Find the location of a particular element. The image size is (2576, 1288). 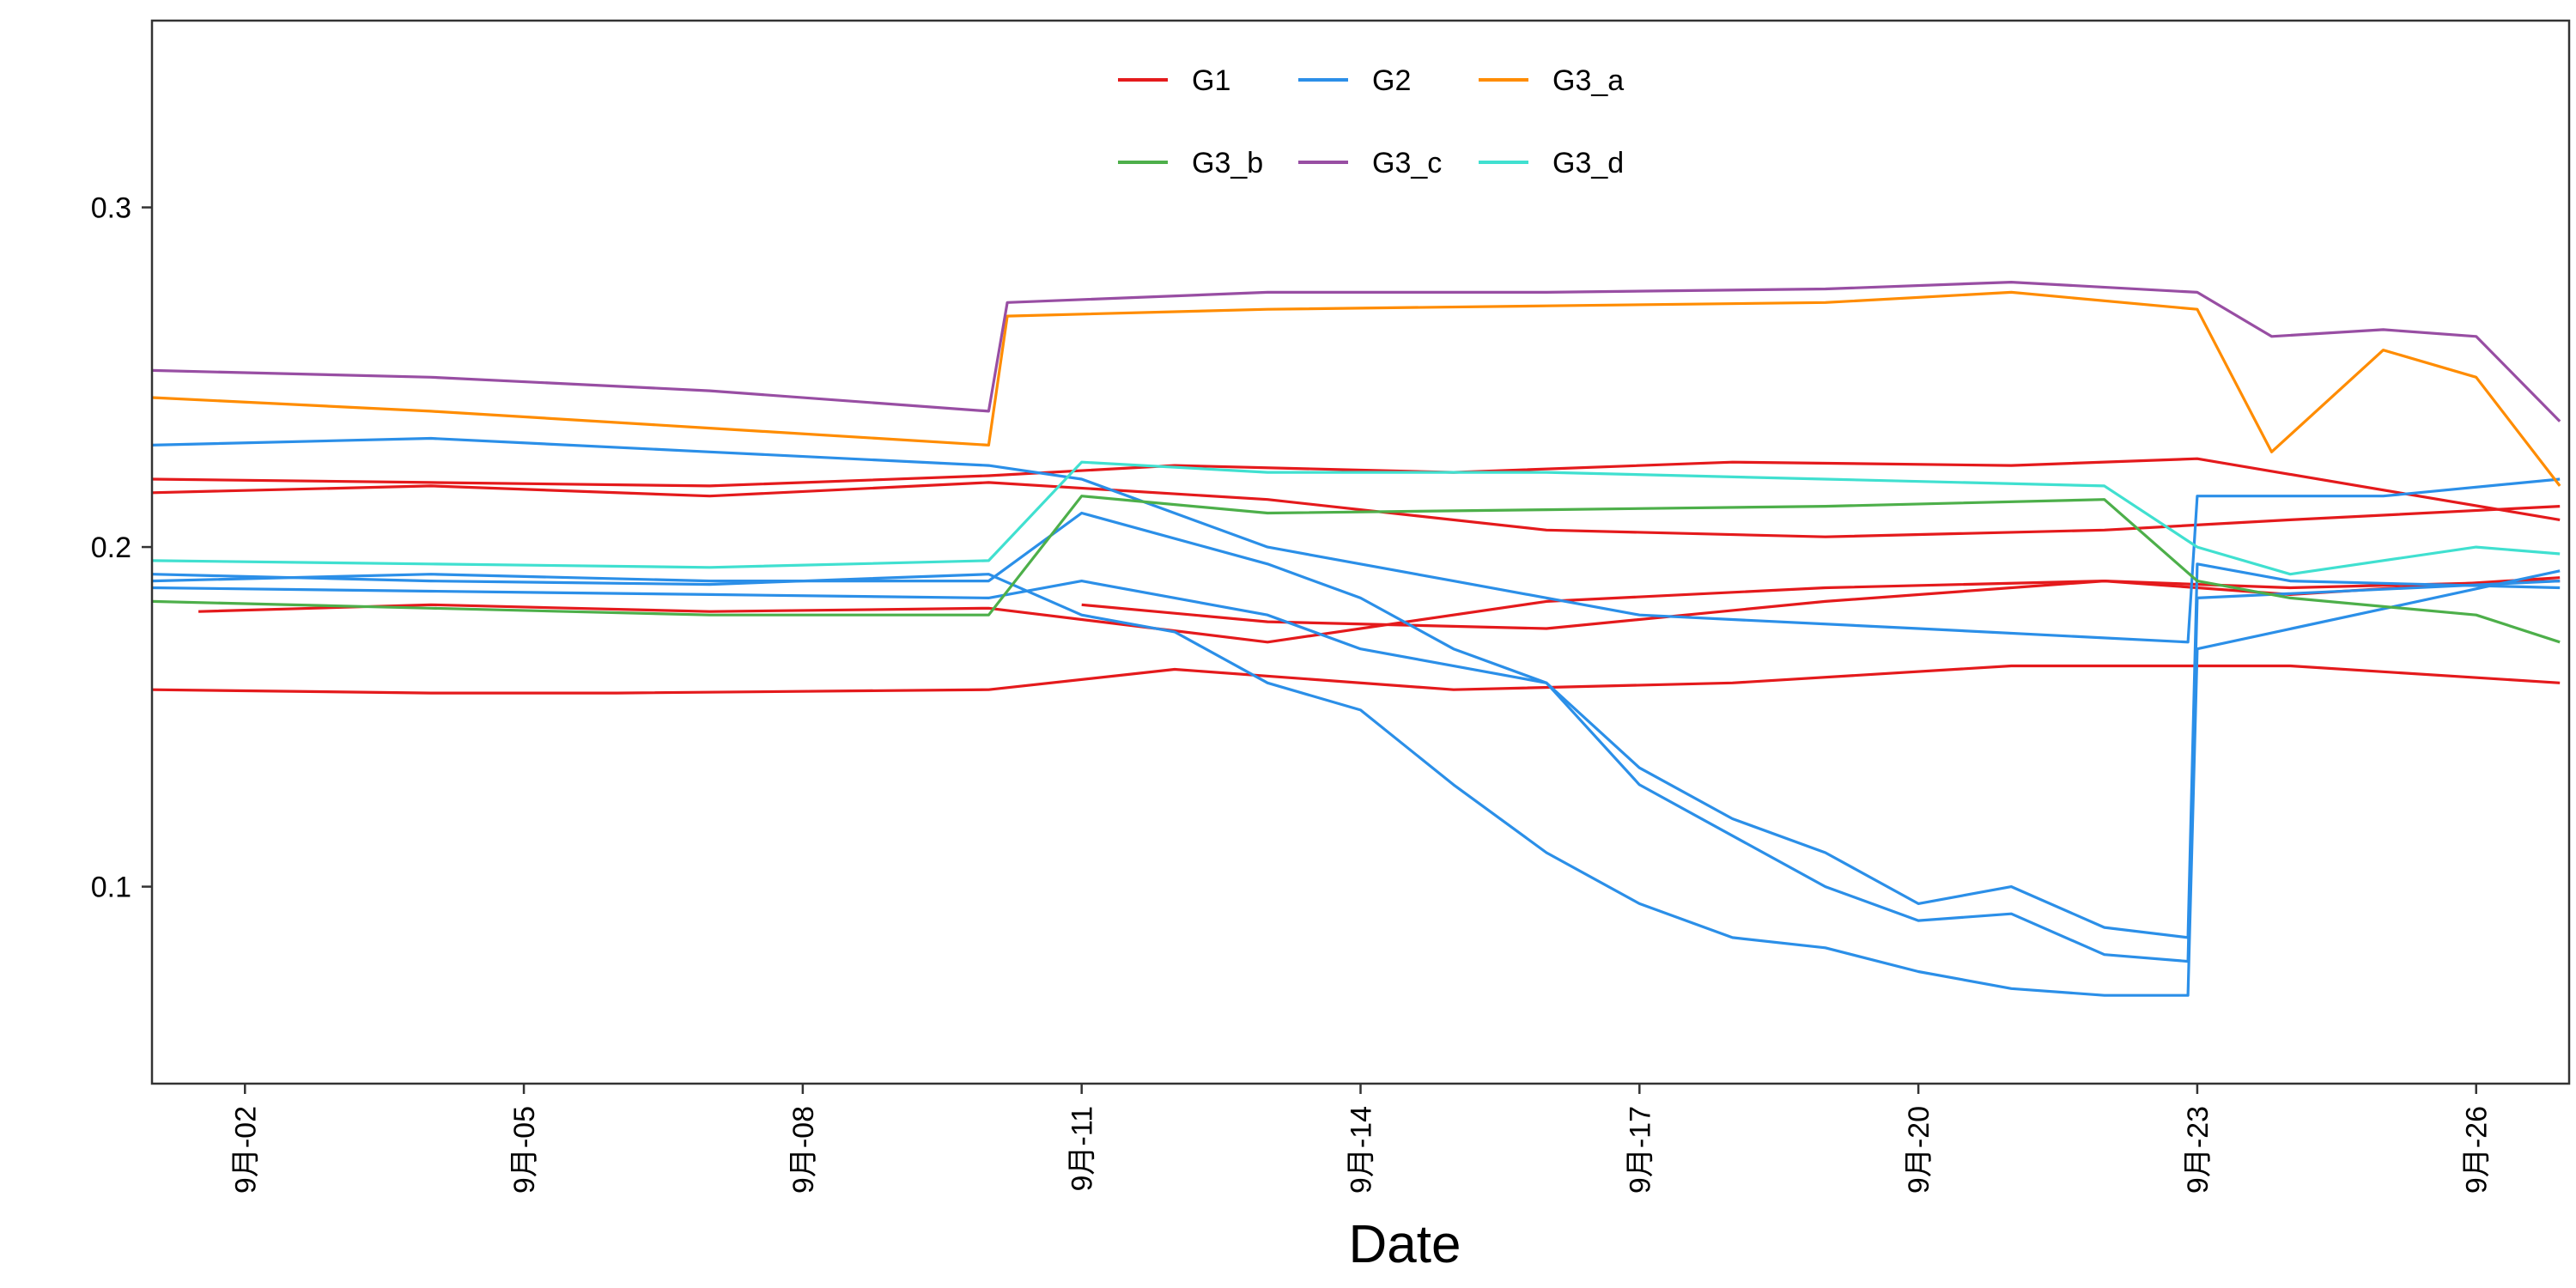

x-tick-label: 9月-08 is located at coordinates (803, 1150).